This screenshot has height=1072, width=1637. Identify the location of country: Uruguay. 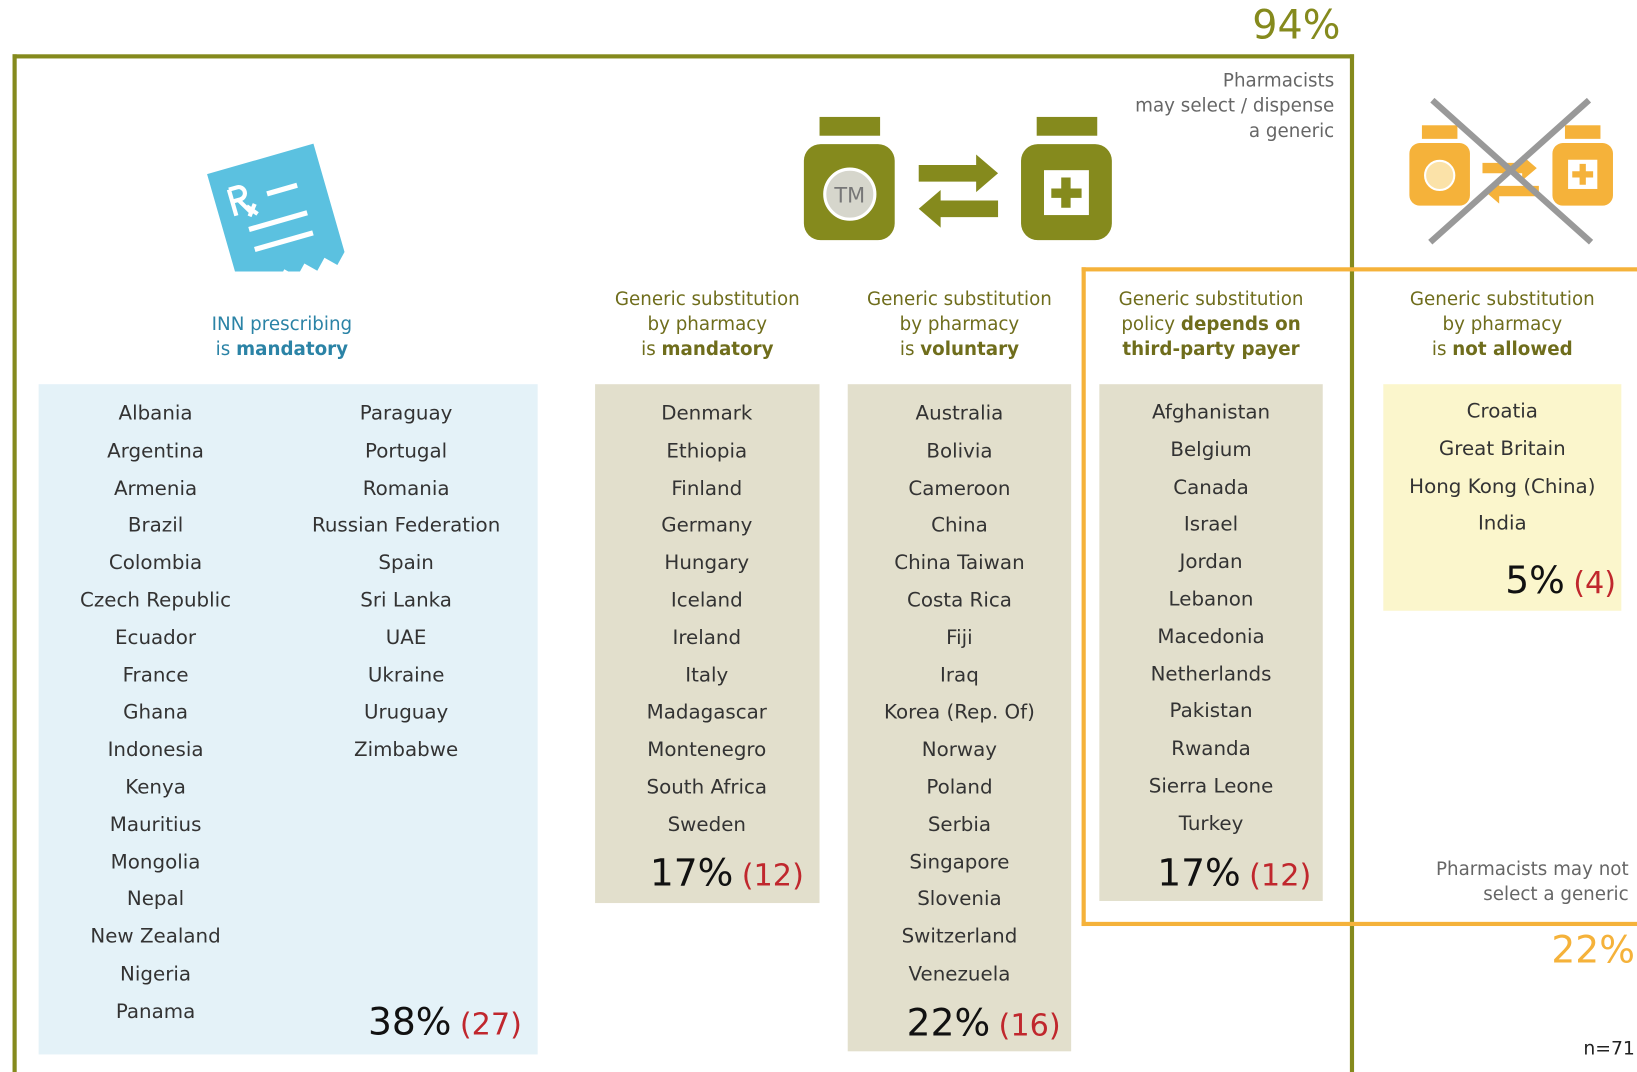
(406, 712).